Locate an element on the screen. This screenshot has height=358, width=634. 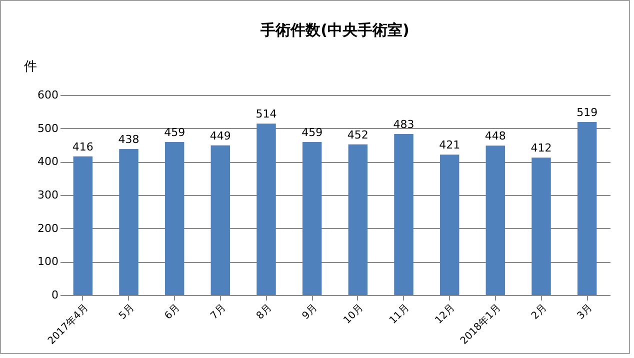
data-label: 514 is located at coordinates (266, 114).